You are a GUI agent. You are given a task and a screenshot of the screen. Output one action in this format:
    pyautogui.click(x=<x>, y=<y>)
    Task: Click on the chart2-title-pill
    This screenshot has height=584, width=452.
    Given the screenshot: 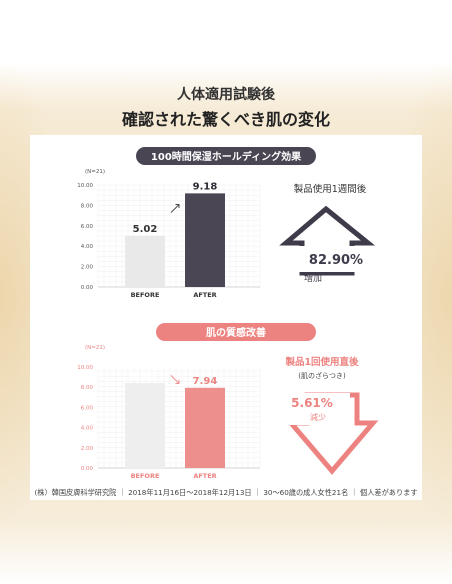 What is the action you would take?
    pyautogui.click(x=236, y=332)
    